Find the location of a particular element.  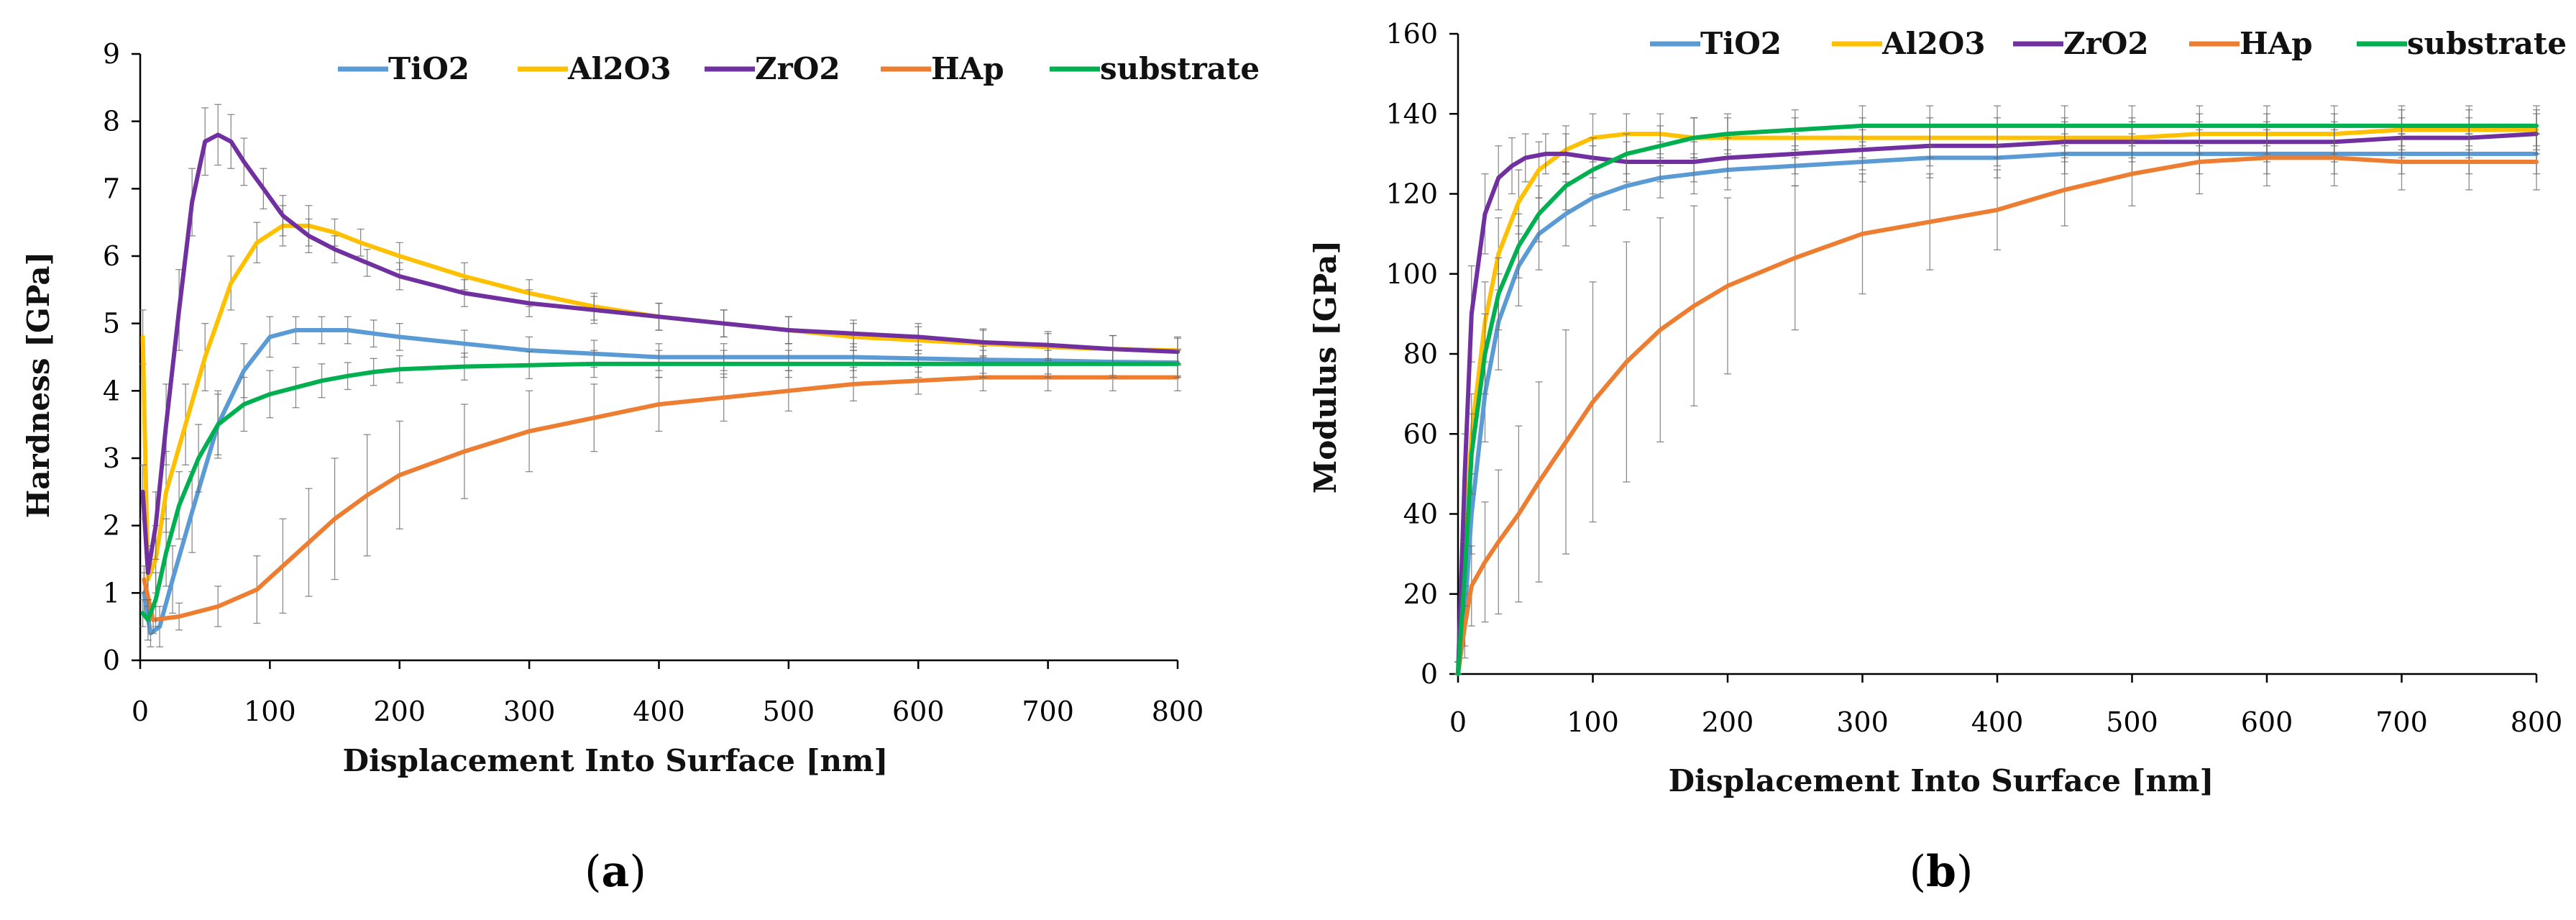

modulus-y-tick-label: 160 is located at coordinates (1411, 34).